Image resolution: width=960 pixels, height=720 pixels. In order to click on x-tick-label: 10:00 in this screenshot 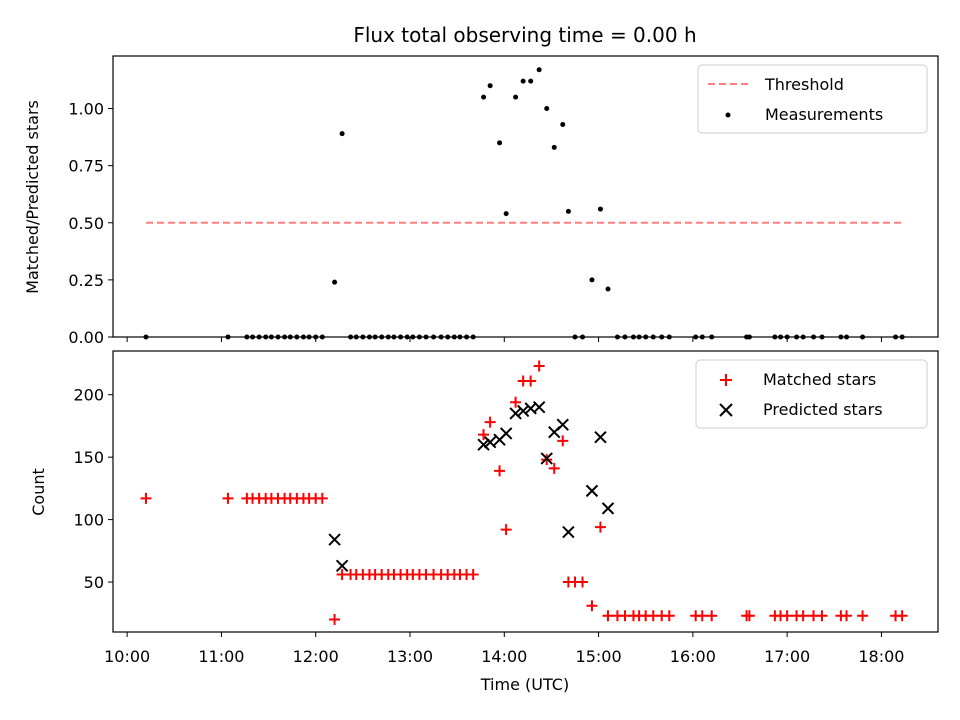, I will do `click(127, 656)`.